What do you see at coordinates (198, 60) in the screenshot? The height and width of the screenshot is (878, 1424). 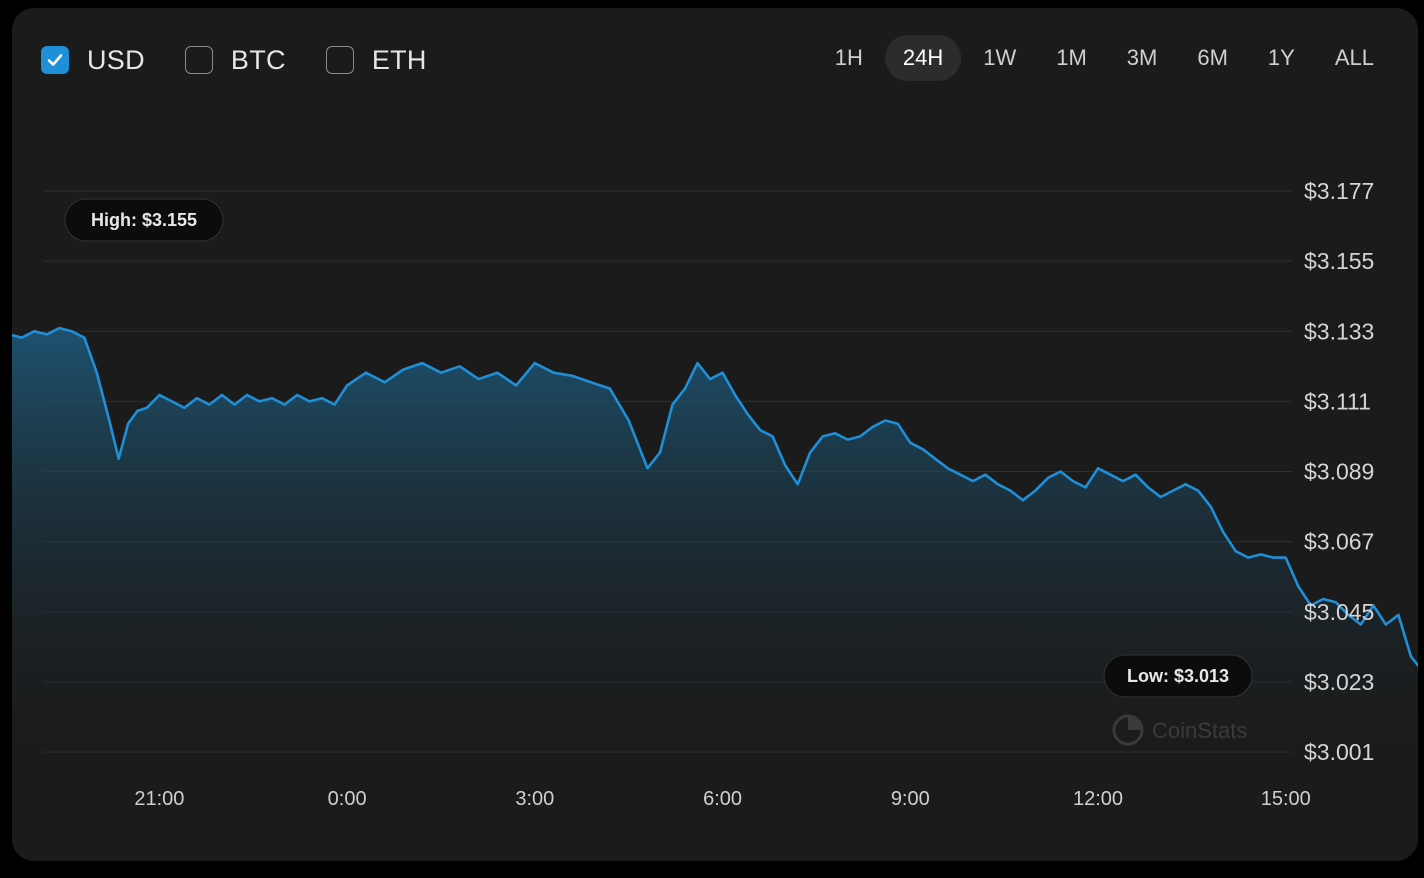 I see `btc-checkbox` at bounding box center [198, 60].